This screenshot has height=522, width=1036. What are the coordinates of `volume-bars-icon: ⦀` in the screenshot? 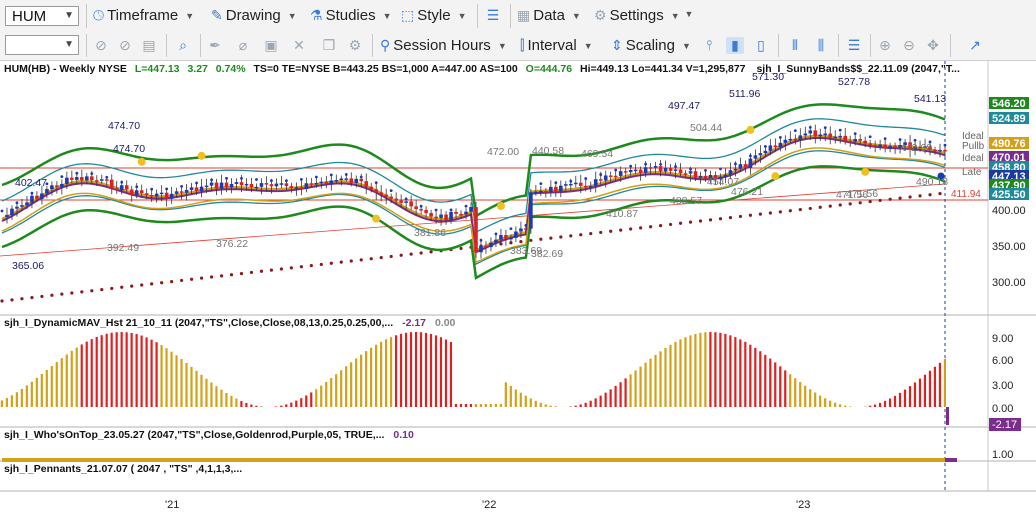 It's located at (795, 45).